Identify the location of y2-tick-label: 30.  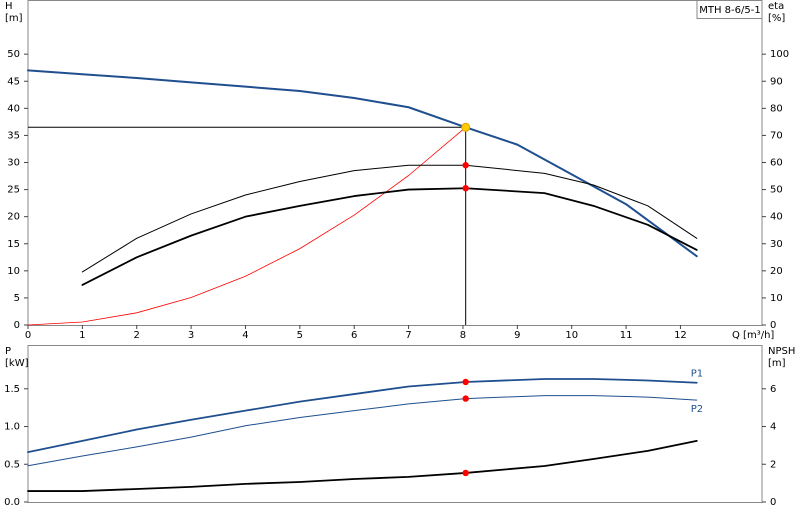
(776, 244).